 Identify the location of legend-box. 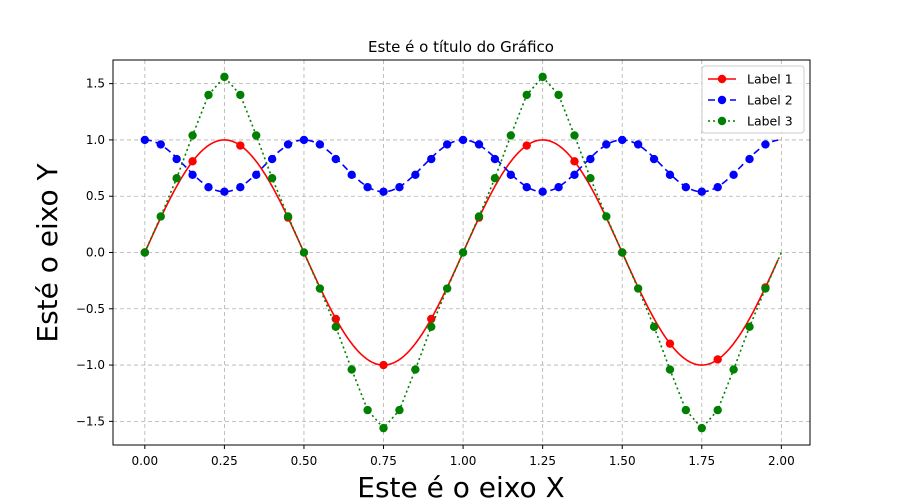
(753, 99).